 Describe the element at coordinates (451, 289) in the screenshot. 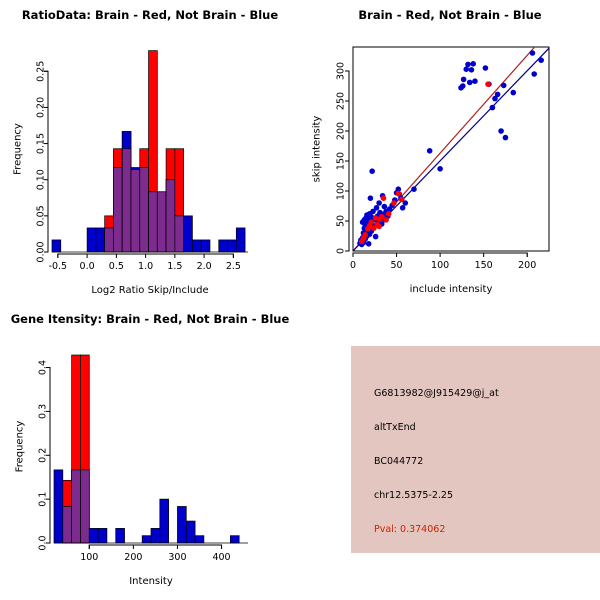

I see `x-axis-title: include intensity` at that location.